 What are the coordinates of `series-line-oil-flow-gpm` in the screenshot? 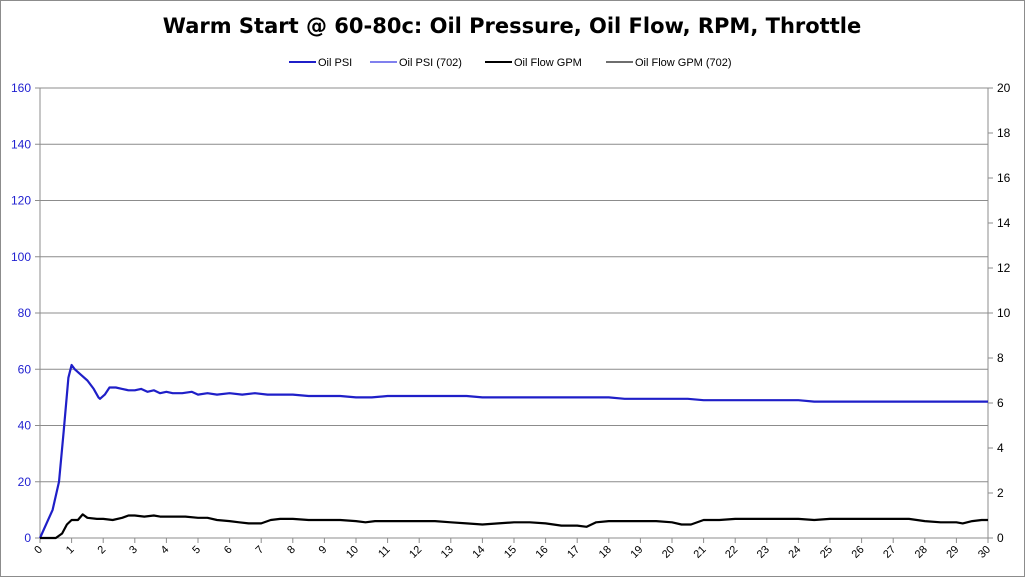 It's located at (514, 526).